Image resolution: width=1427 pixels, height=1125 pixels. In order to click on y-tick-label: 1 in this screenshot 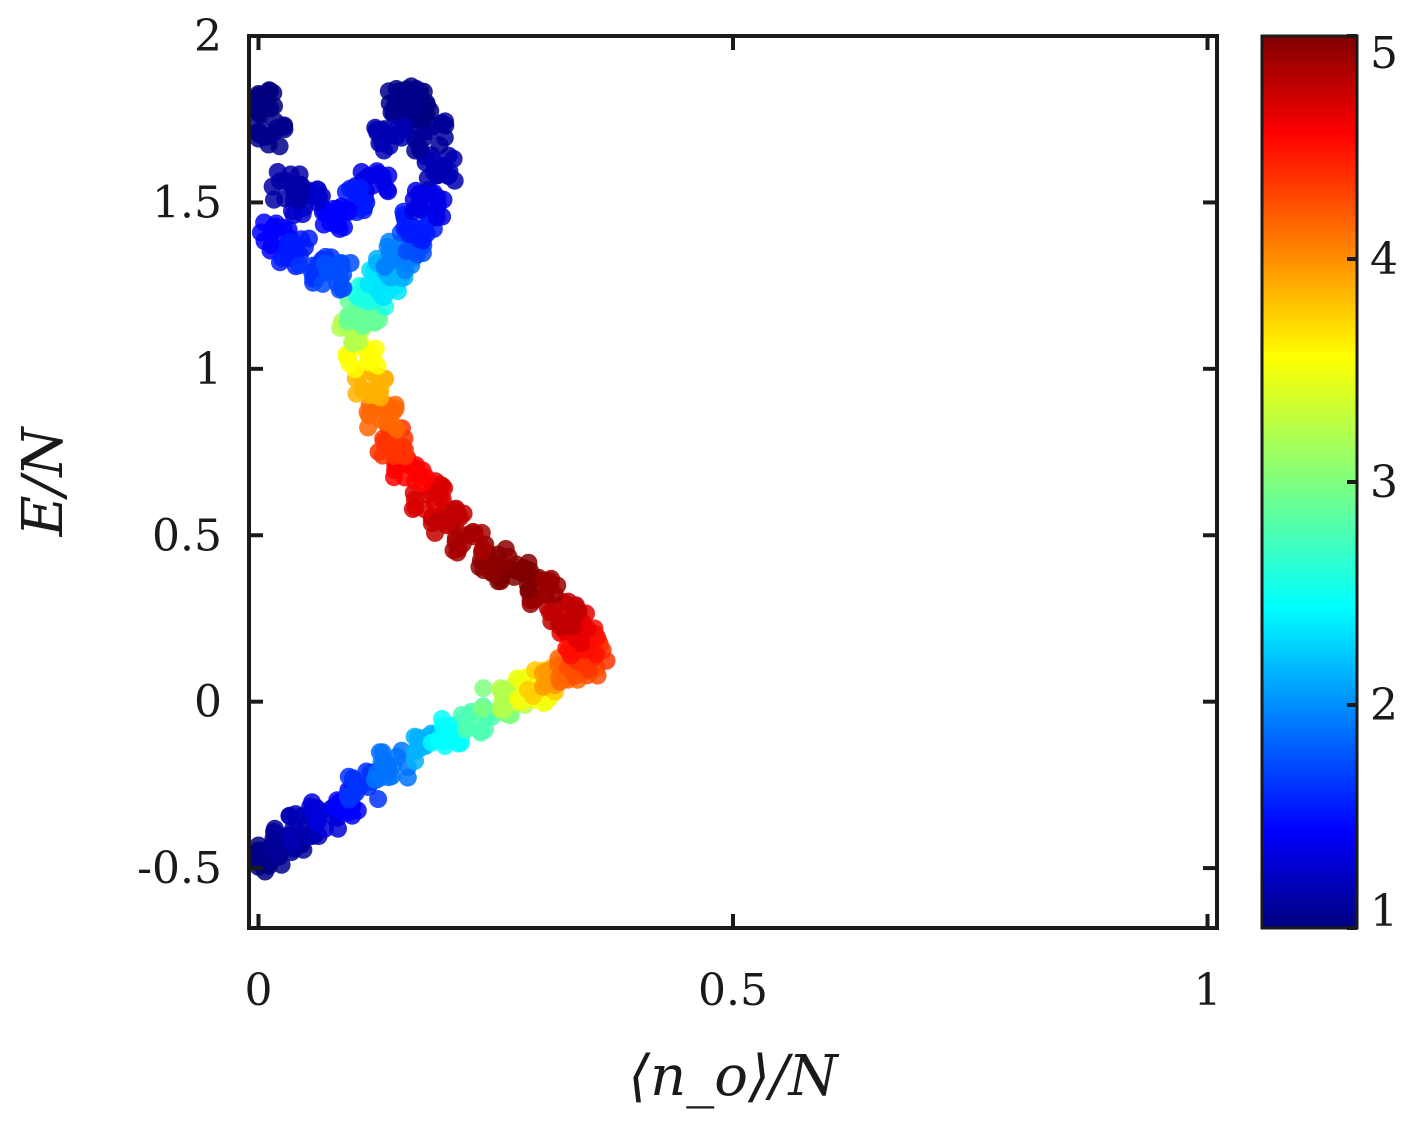, I will do `click(208, 369)`.